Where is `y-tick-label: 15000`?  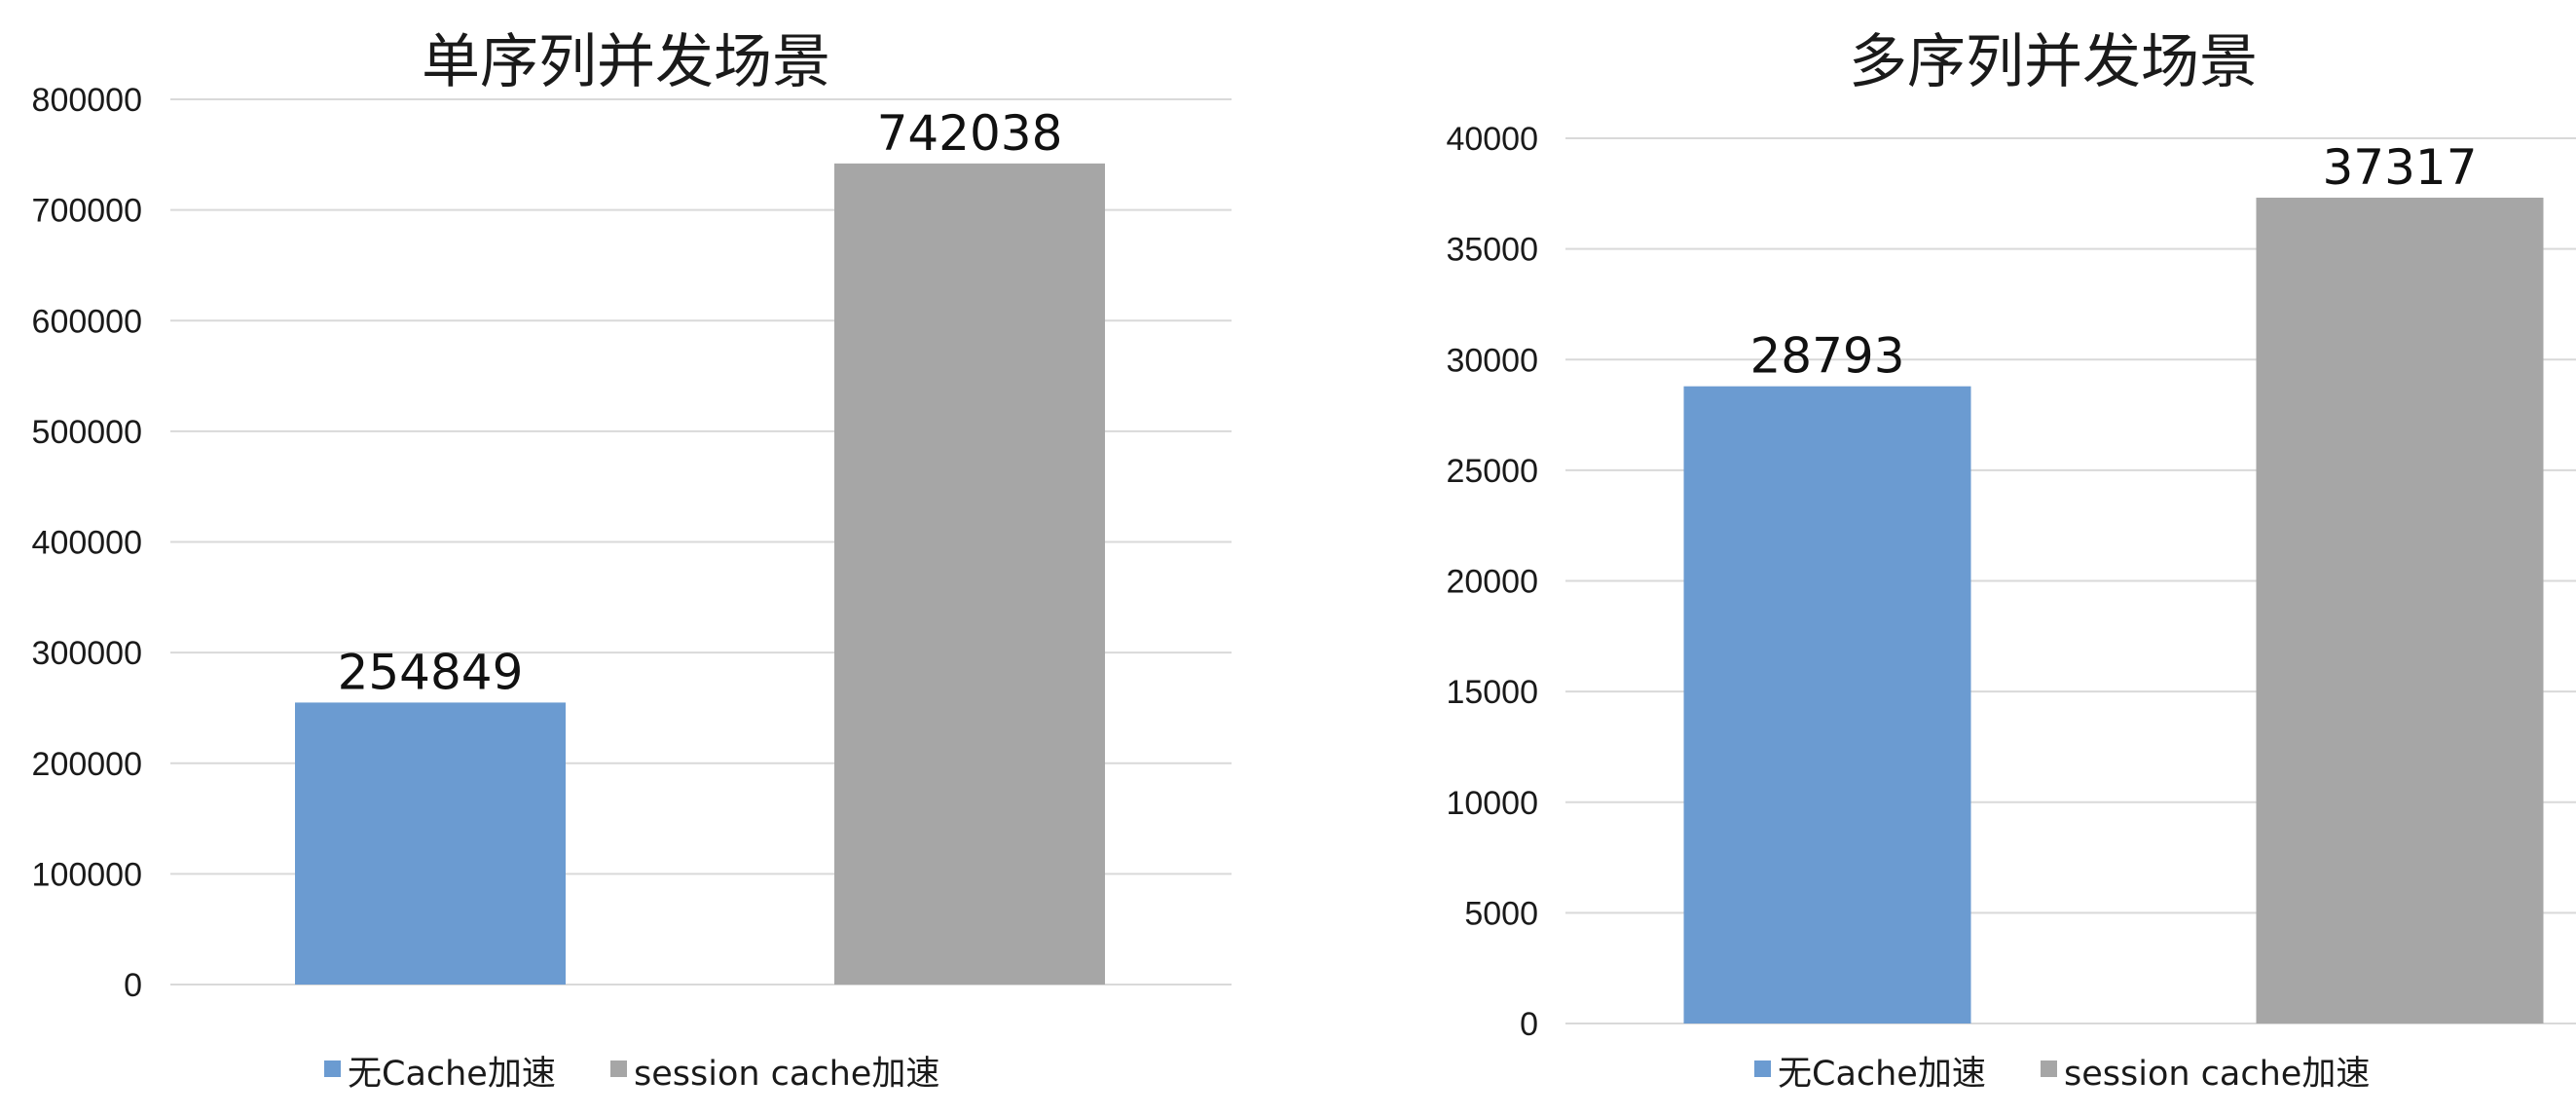
y-tick-label: 15000 is located at coordinates (1492, 692).